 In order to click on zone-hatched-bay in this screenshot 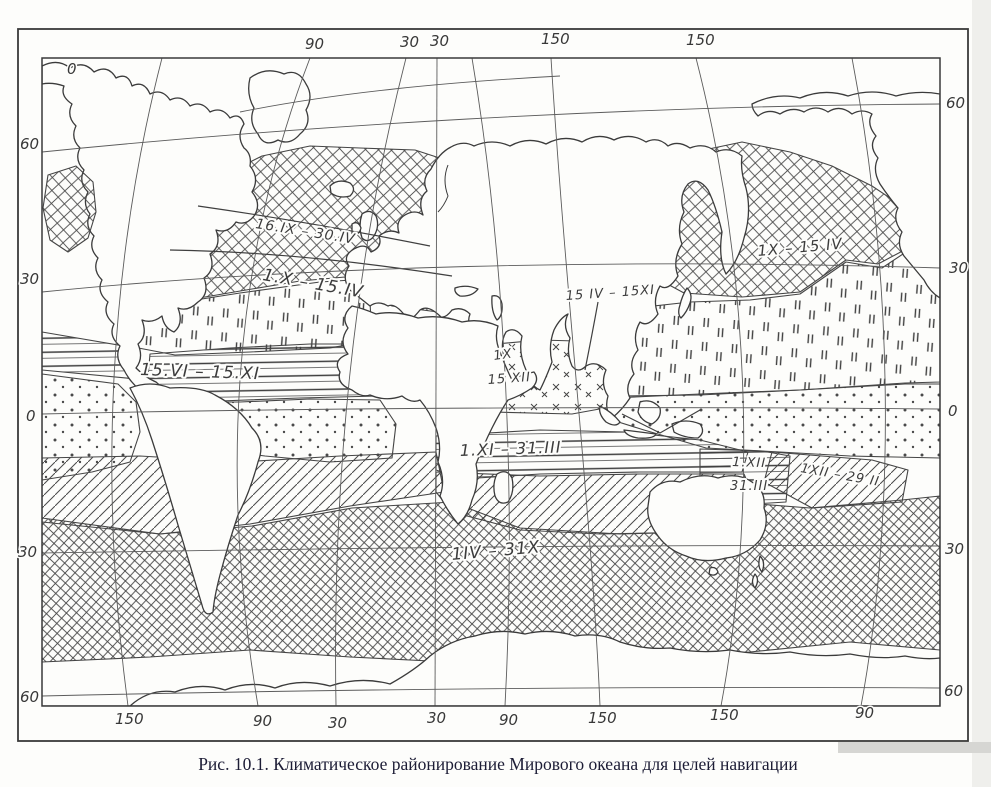, I will do `click(69, 209)`.